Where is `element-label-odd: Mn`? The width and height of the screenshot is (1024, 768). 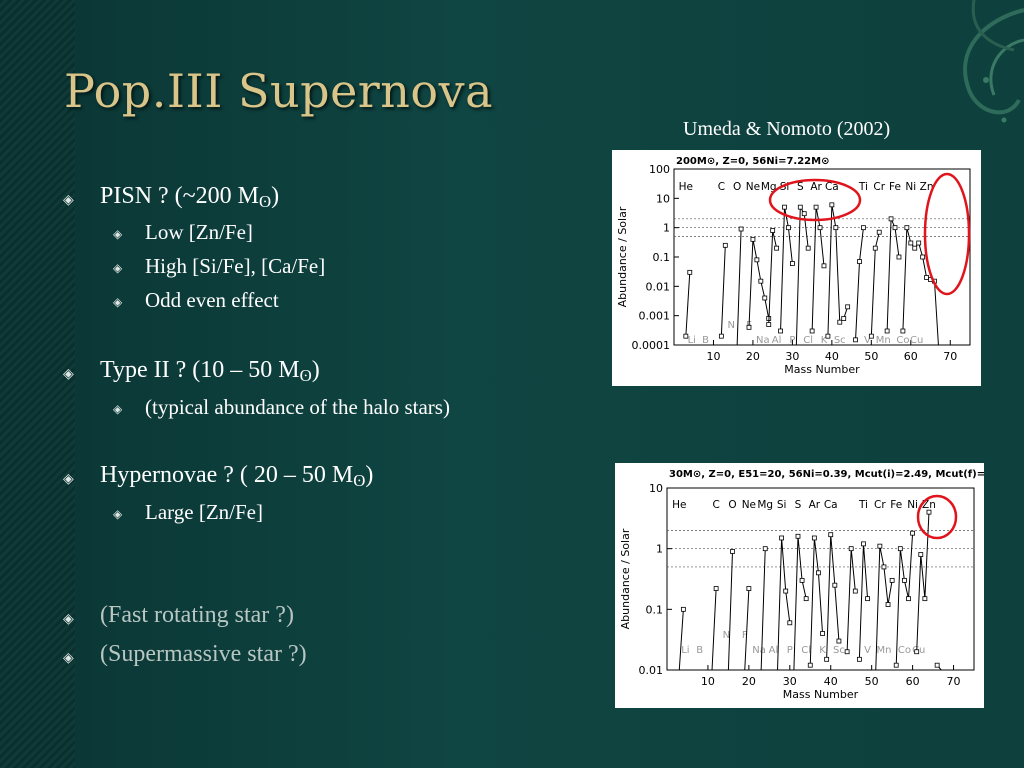 element-label-odd: Mn is located at coordinates (883, 340).